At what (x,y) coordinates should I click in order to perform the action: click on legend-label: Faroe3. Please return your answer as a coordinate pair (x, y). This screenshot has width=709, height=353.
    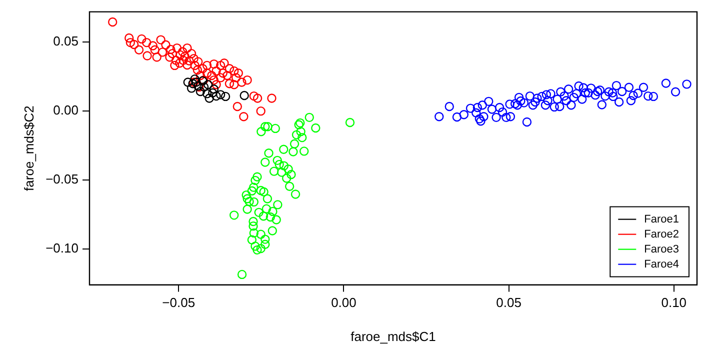
    Looking at the image, I should click on (662, 249).